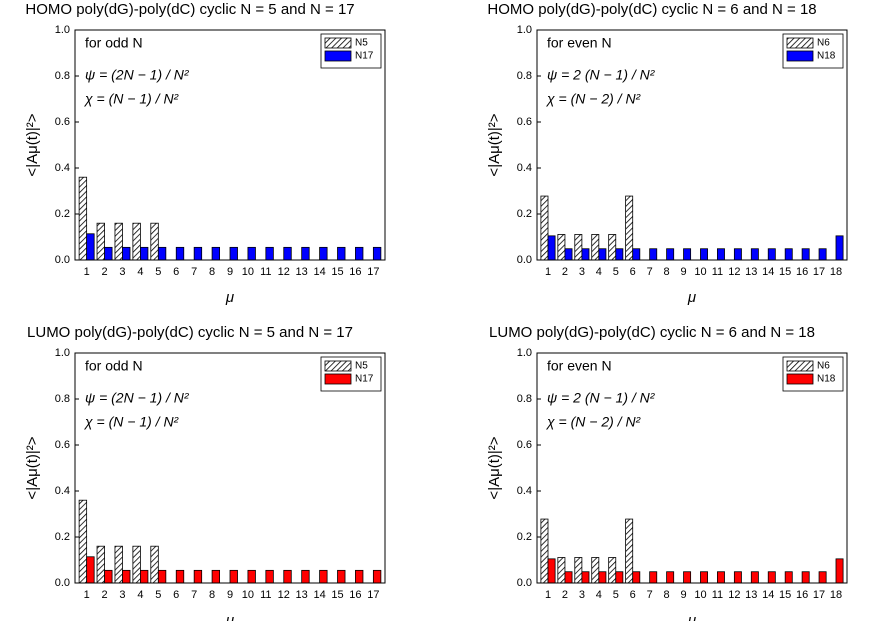 This screenshot has height=621, width=877. Describe the element at coordinates (802, 595) in the screenshot. I see `x-tick-label: 16` at that location.